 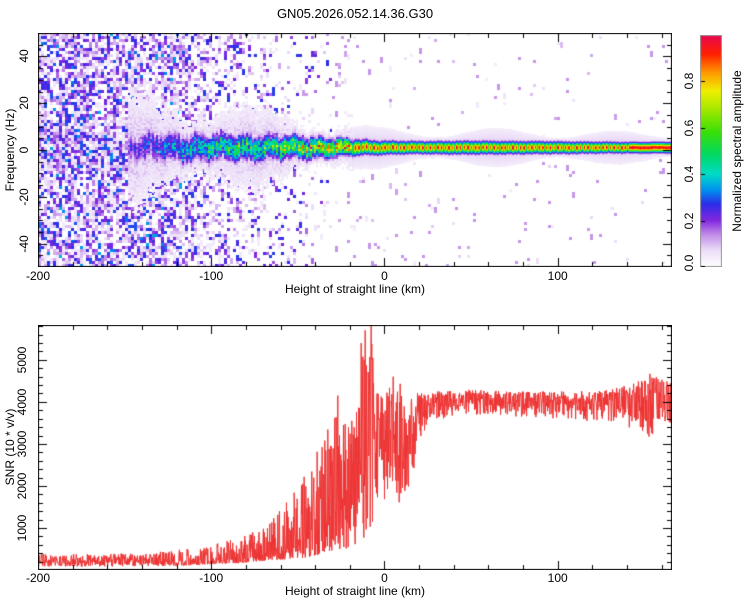 What do you see at coordinates (711, 151) in the screenshot?
I see `colorbar` at bounding box center [711, 151].